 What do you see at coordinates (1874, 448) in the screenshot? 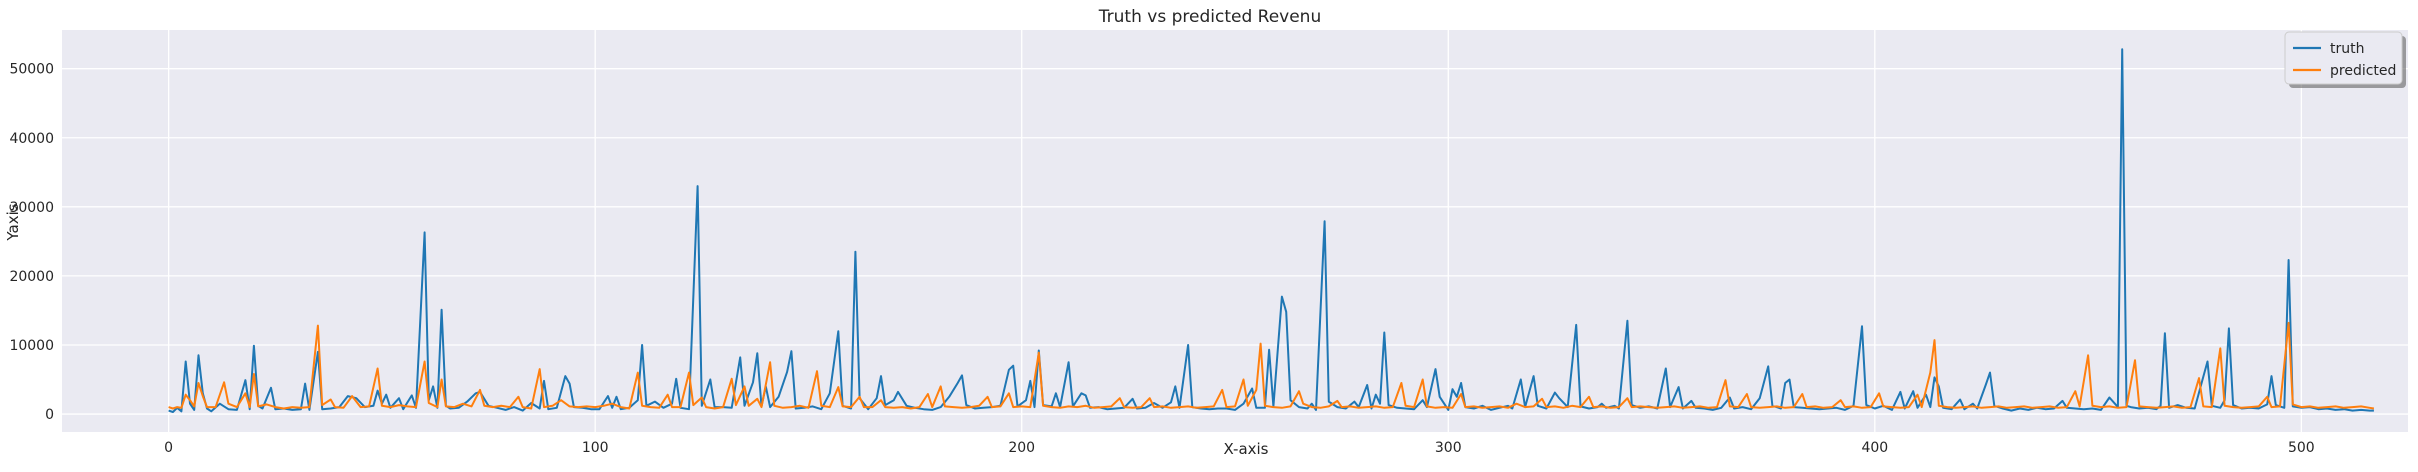
I see `x-tick-label: 400` at bounding box center [1874, 448].